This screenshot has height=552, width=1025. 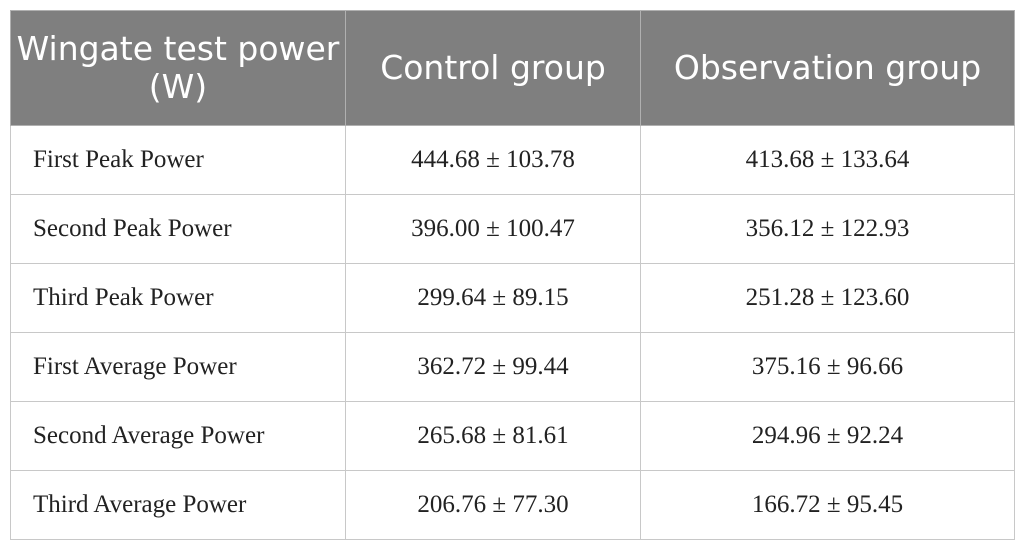 What do you see at coordinates (827, 505) in the screenshot?
I see `value-cell: 166.72 ± 95.45` at bounding box center [827, 505].